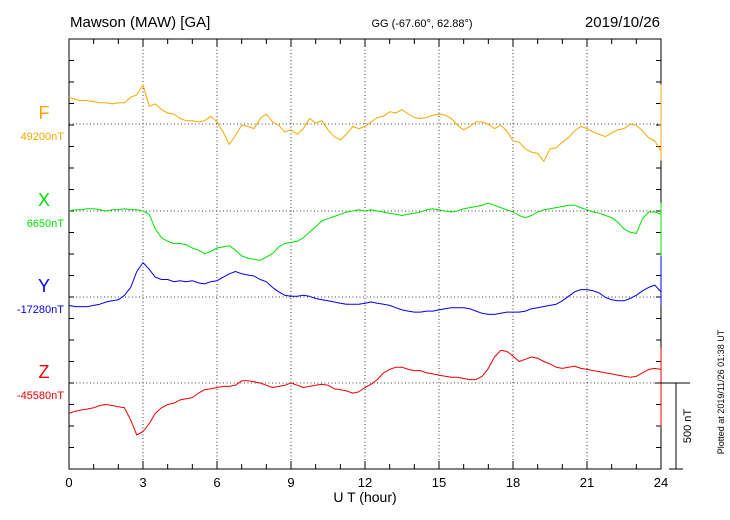 Image resolution: width=730 pixels, height=520 pixels. What do you see at coordinates (421, 24) in the screenshot?
I see `geographic-coordinates: GG (-67.60°, 62.88°)` at bounding box center [421, 24].